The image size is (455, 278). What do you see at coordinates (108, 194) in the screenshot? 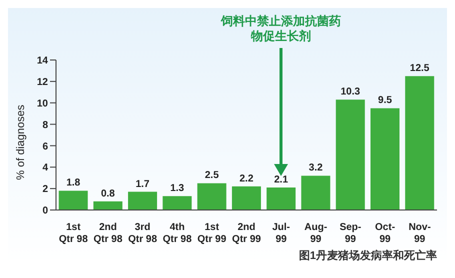
I see `data-label: 0.8` at bounding box center [108, 194].